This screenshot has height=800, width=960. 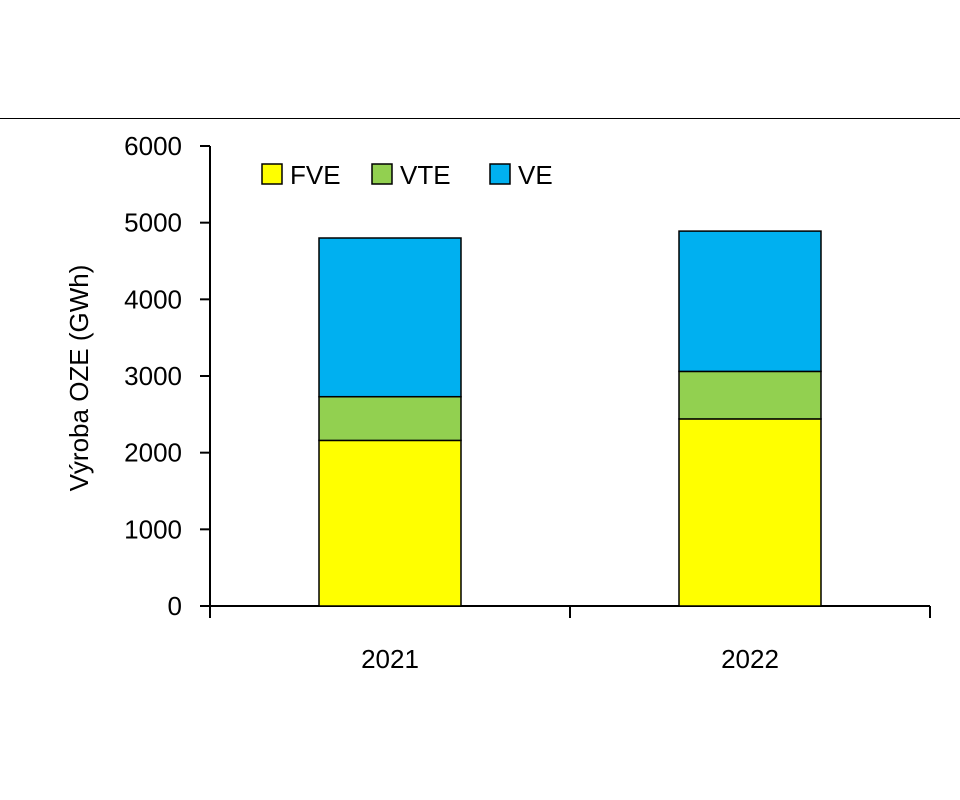 I want to click on y-tick-label: 4000, so click(x=153, y=299).